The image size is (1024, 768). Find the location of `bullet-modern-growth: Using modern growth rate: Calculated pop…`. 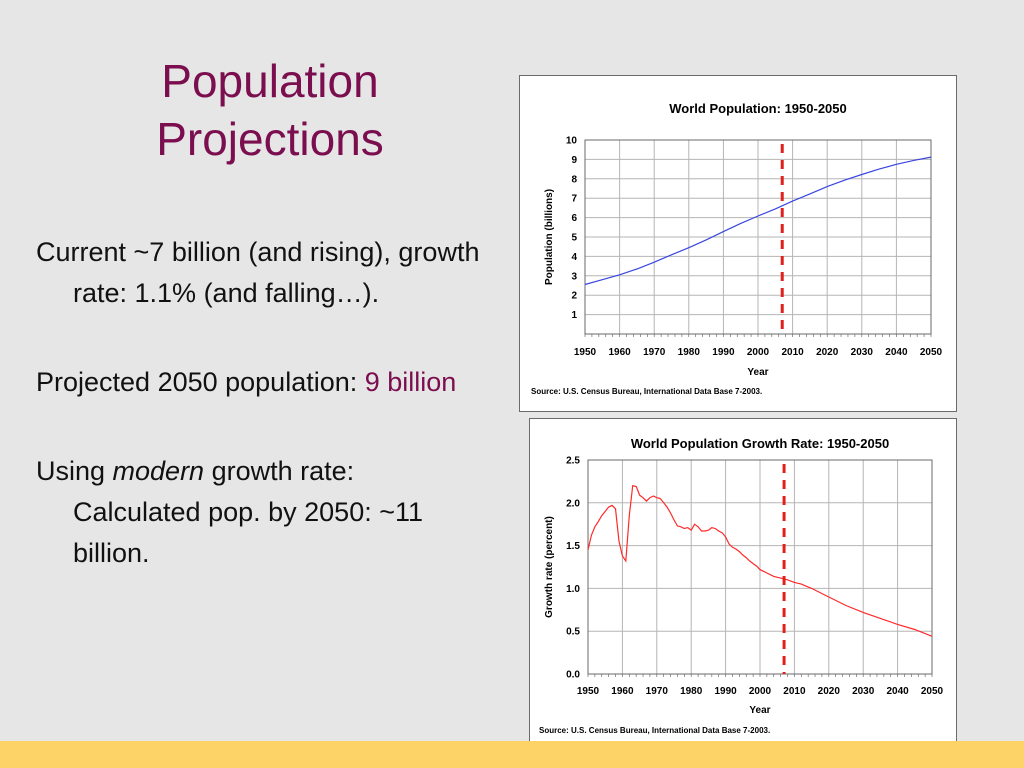

bullet-modern-growth: Using modern growth rate: Calculated pop… is located at coordinates (261, 512).